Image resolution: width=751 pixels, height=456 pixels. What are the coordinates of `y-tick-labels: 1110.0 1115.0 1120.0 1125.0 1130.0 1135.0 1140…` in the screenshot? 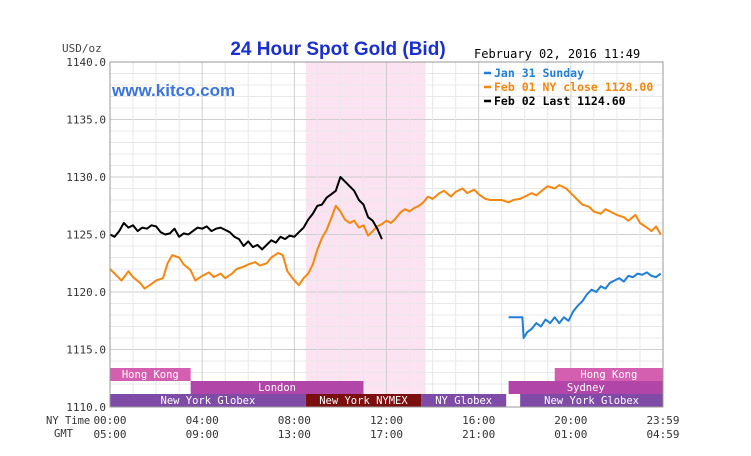 It's located at (86, 235).